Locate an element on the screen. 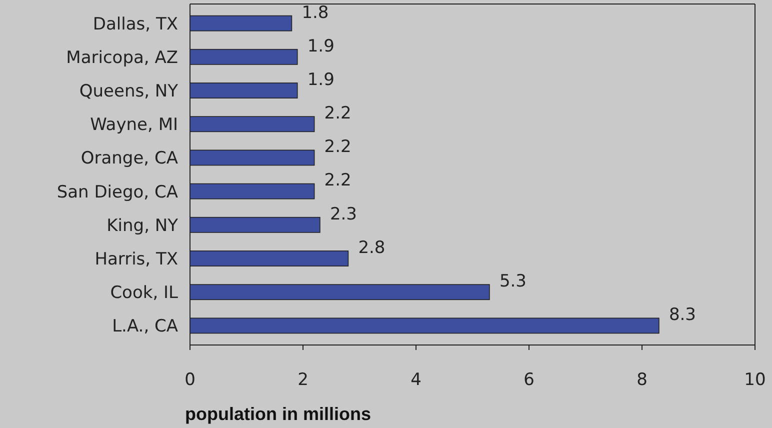 The width and height of the screenshot is (772, 428). y-tick-label: Maricopa, AZ is located at coordinates (122, 58).